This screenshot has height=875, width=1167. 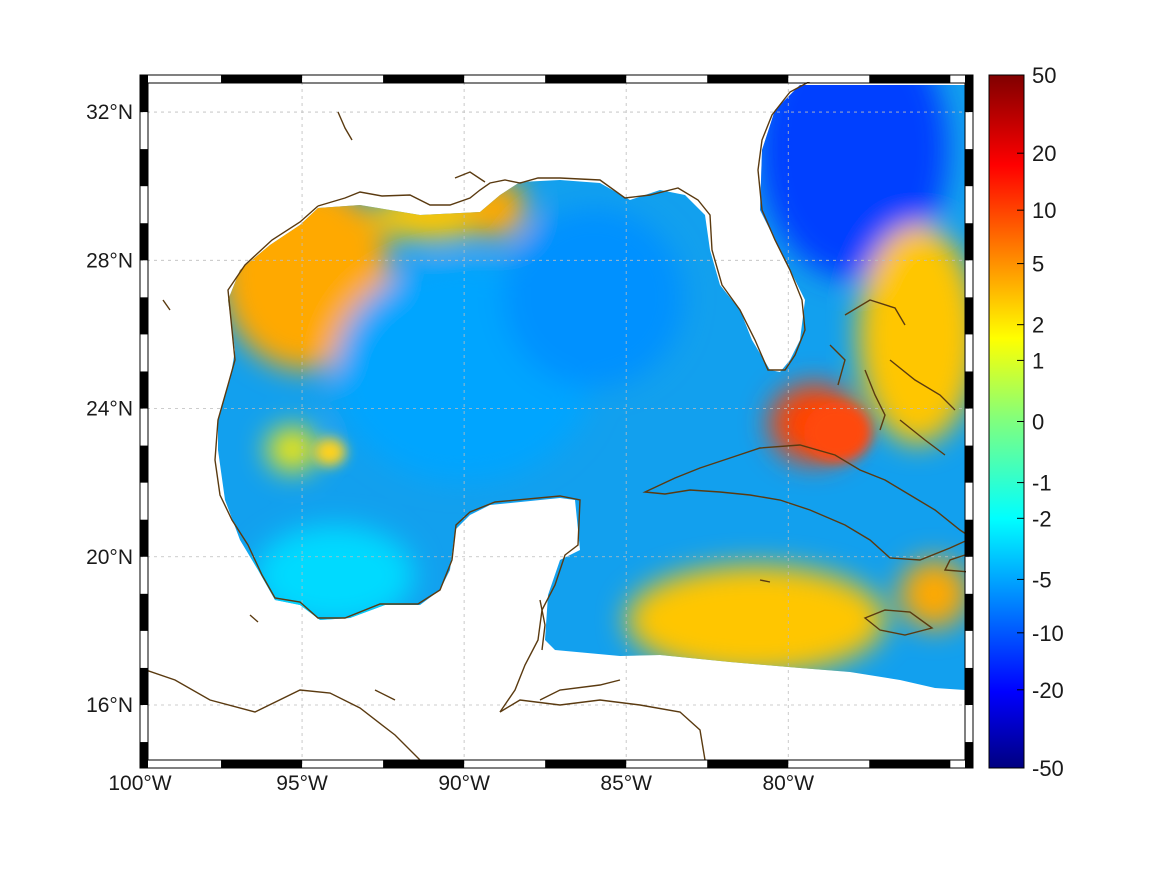 I want to click on field-region-windward-passage, so click(x=932, y=593).